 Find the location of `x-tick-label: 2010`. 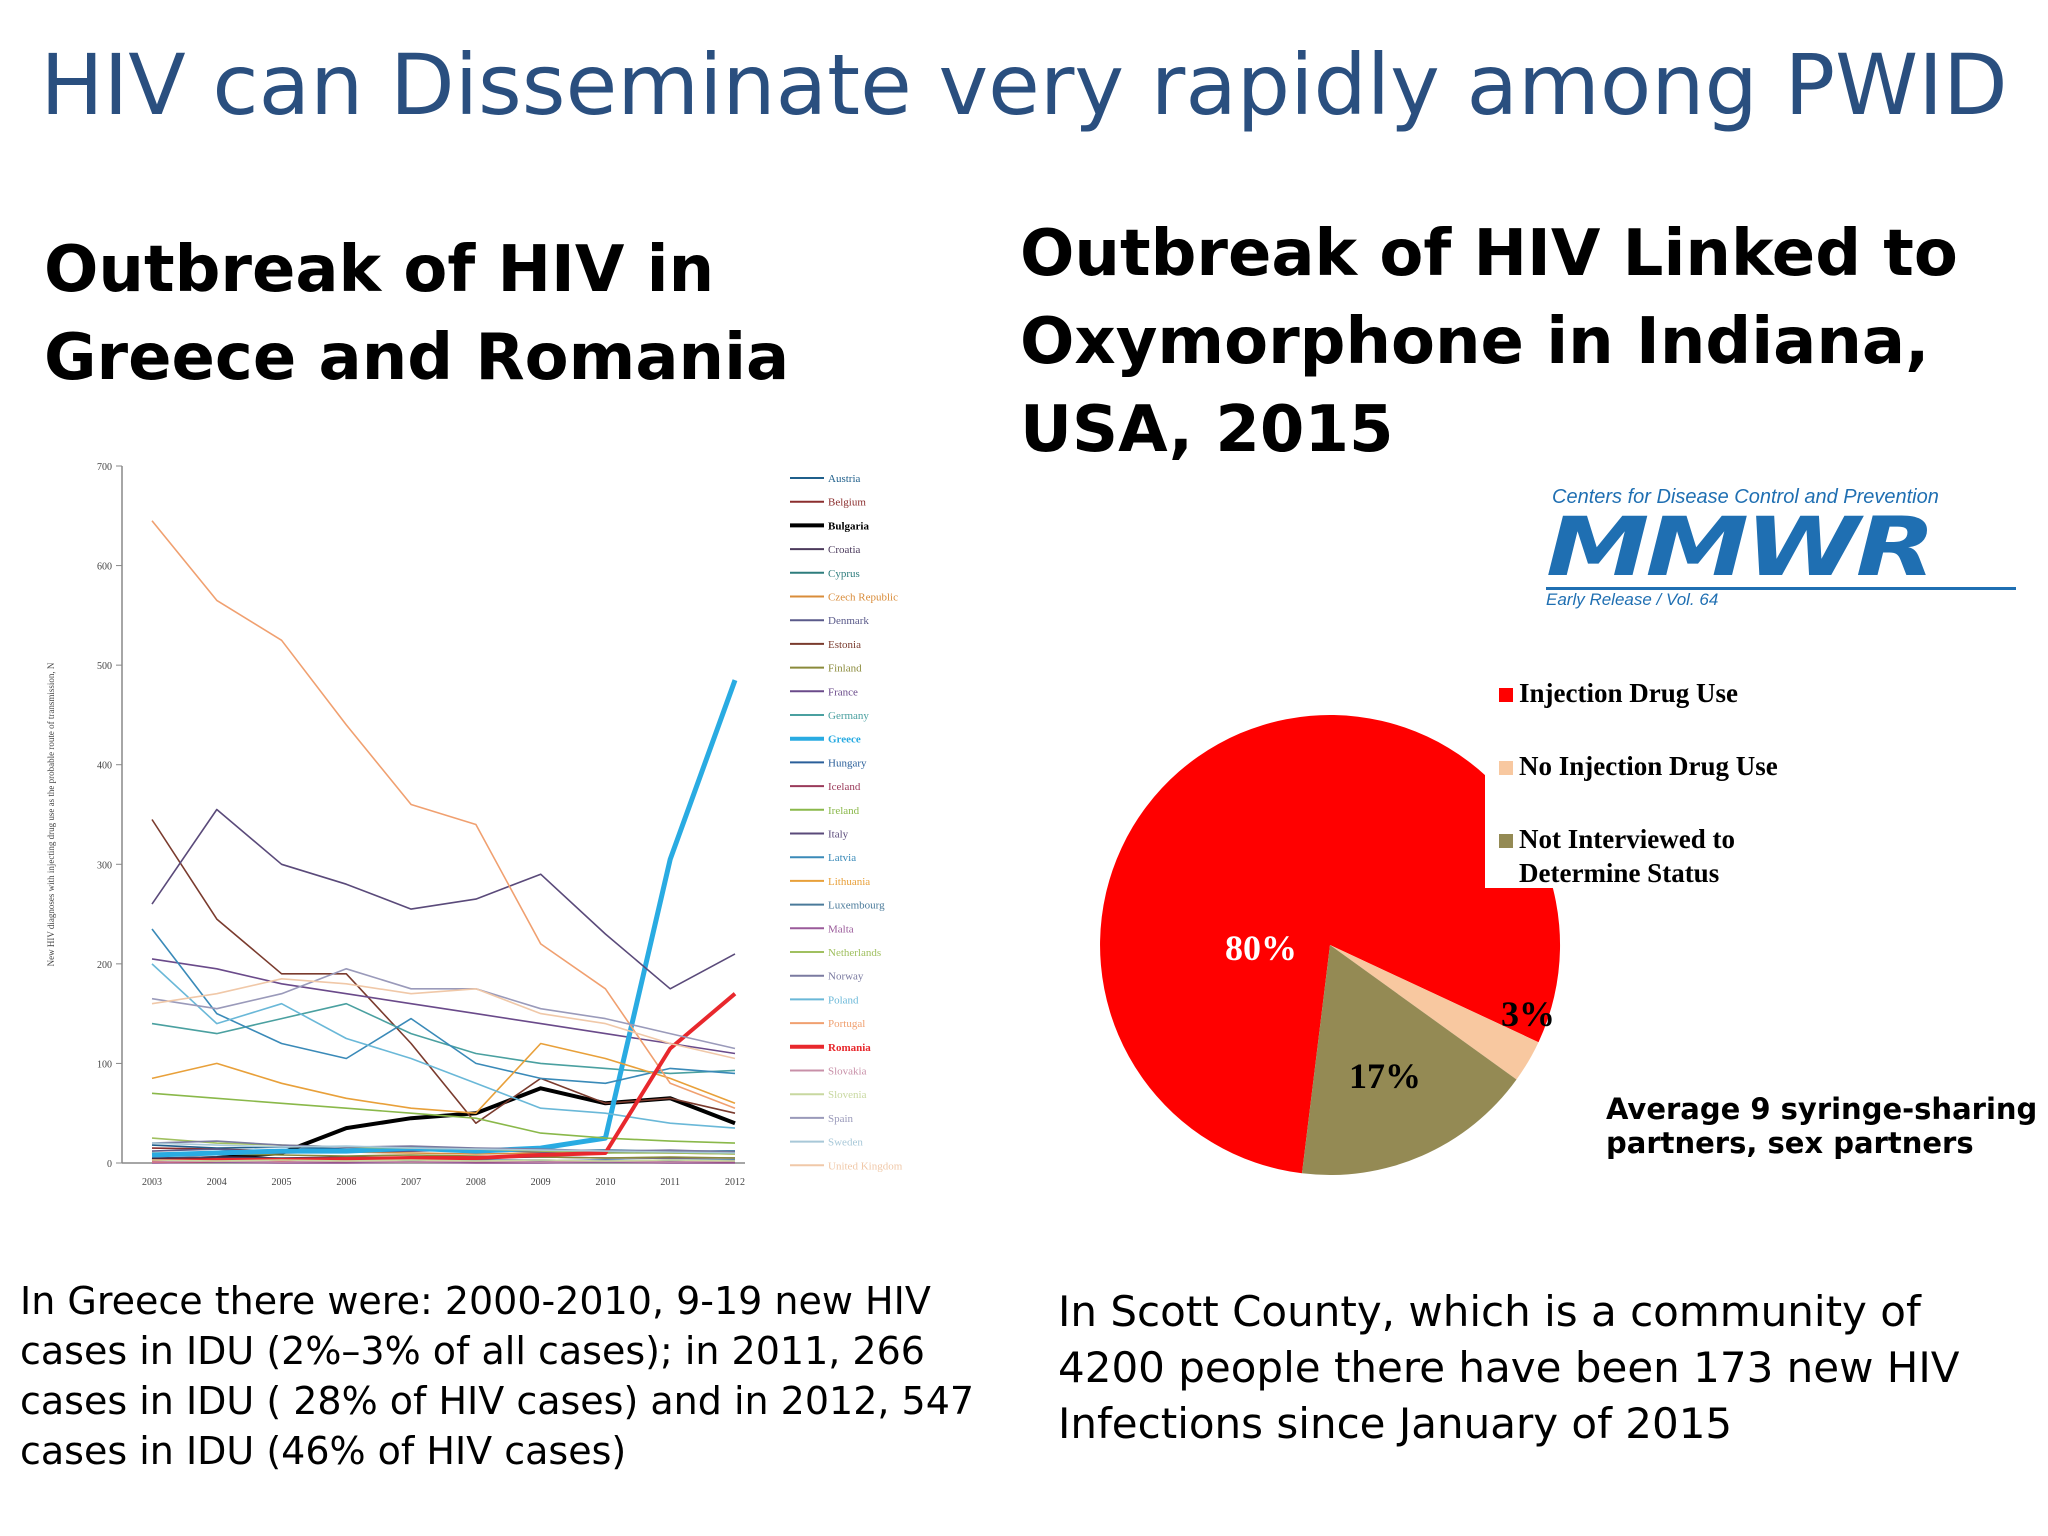

x-tick-label: 2010 is located at coordinates (605, 1182).